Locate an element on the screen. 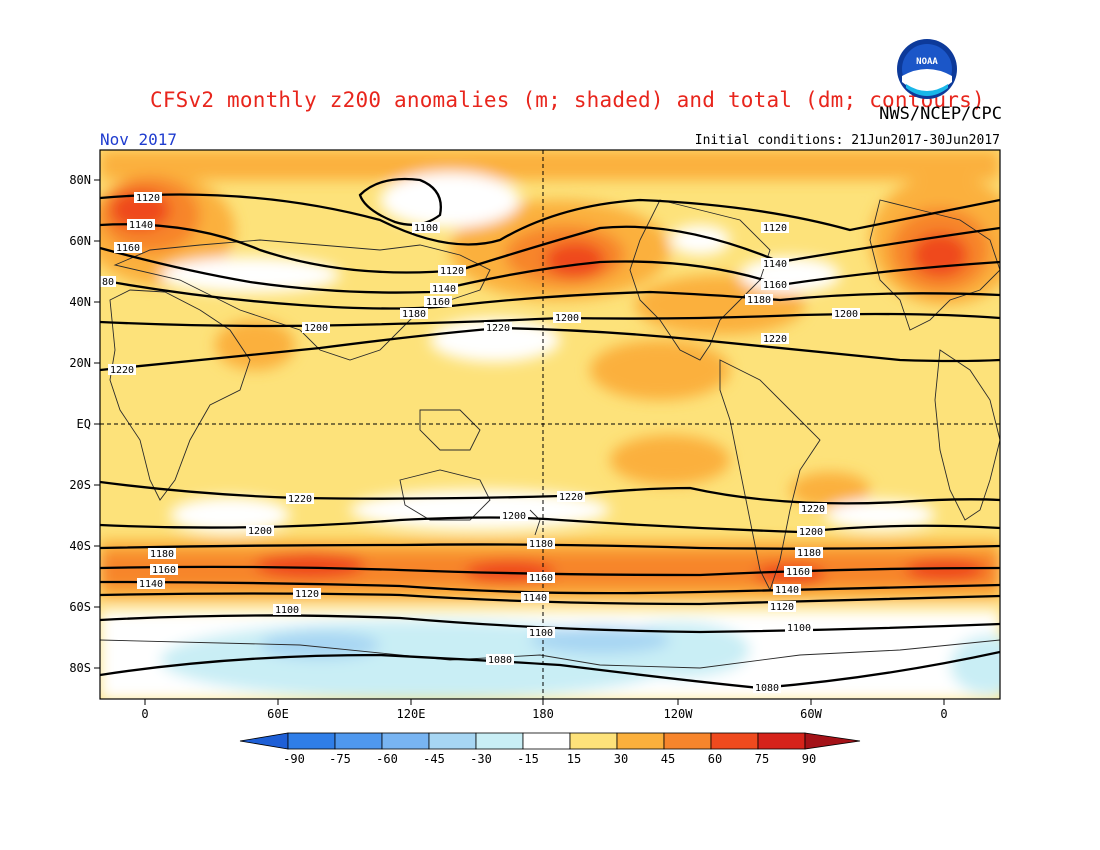 This screenshot has width=1100, height=850. contour-1080-sh is located at coordinates (550, 670).